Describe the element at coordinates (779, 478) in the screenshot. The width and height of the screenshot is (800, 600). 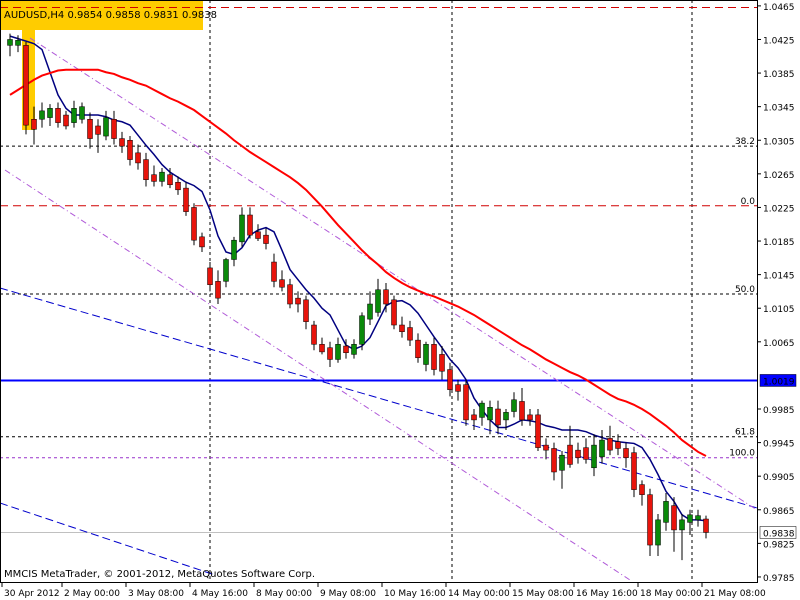
I see `y-tick-label: 0.9905` at that location.